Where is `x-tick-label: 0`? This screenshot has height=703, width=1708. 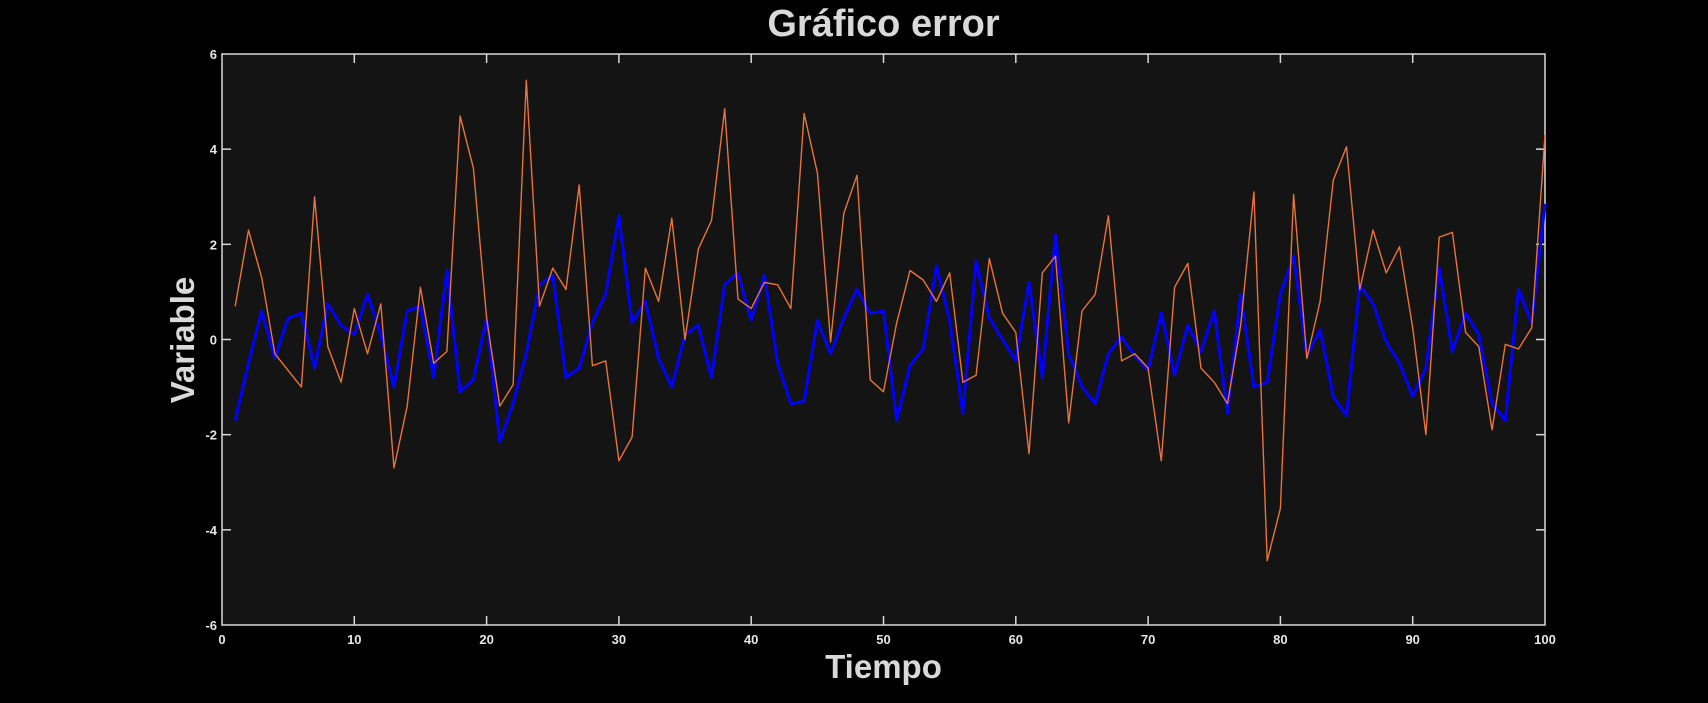 x-tick-label: 0 is located at coordinates (221, 639).